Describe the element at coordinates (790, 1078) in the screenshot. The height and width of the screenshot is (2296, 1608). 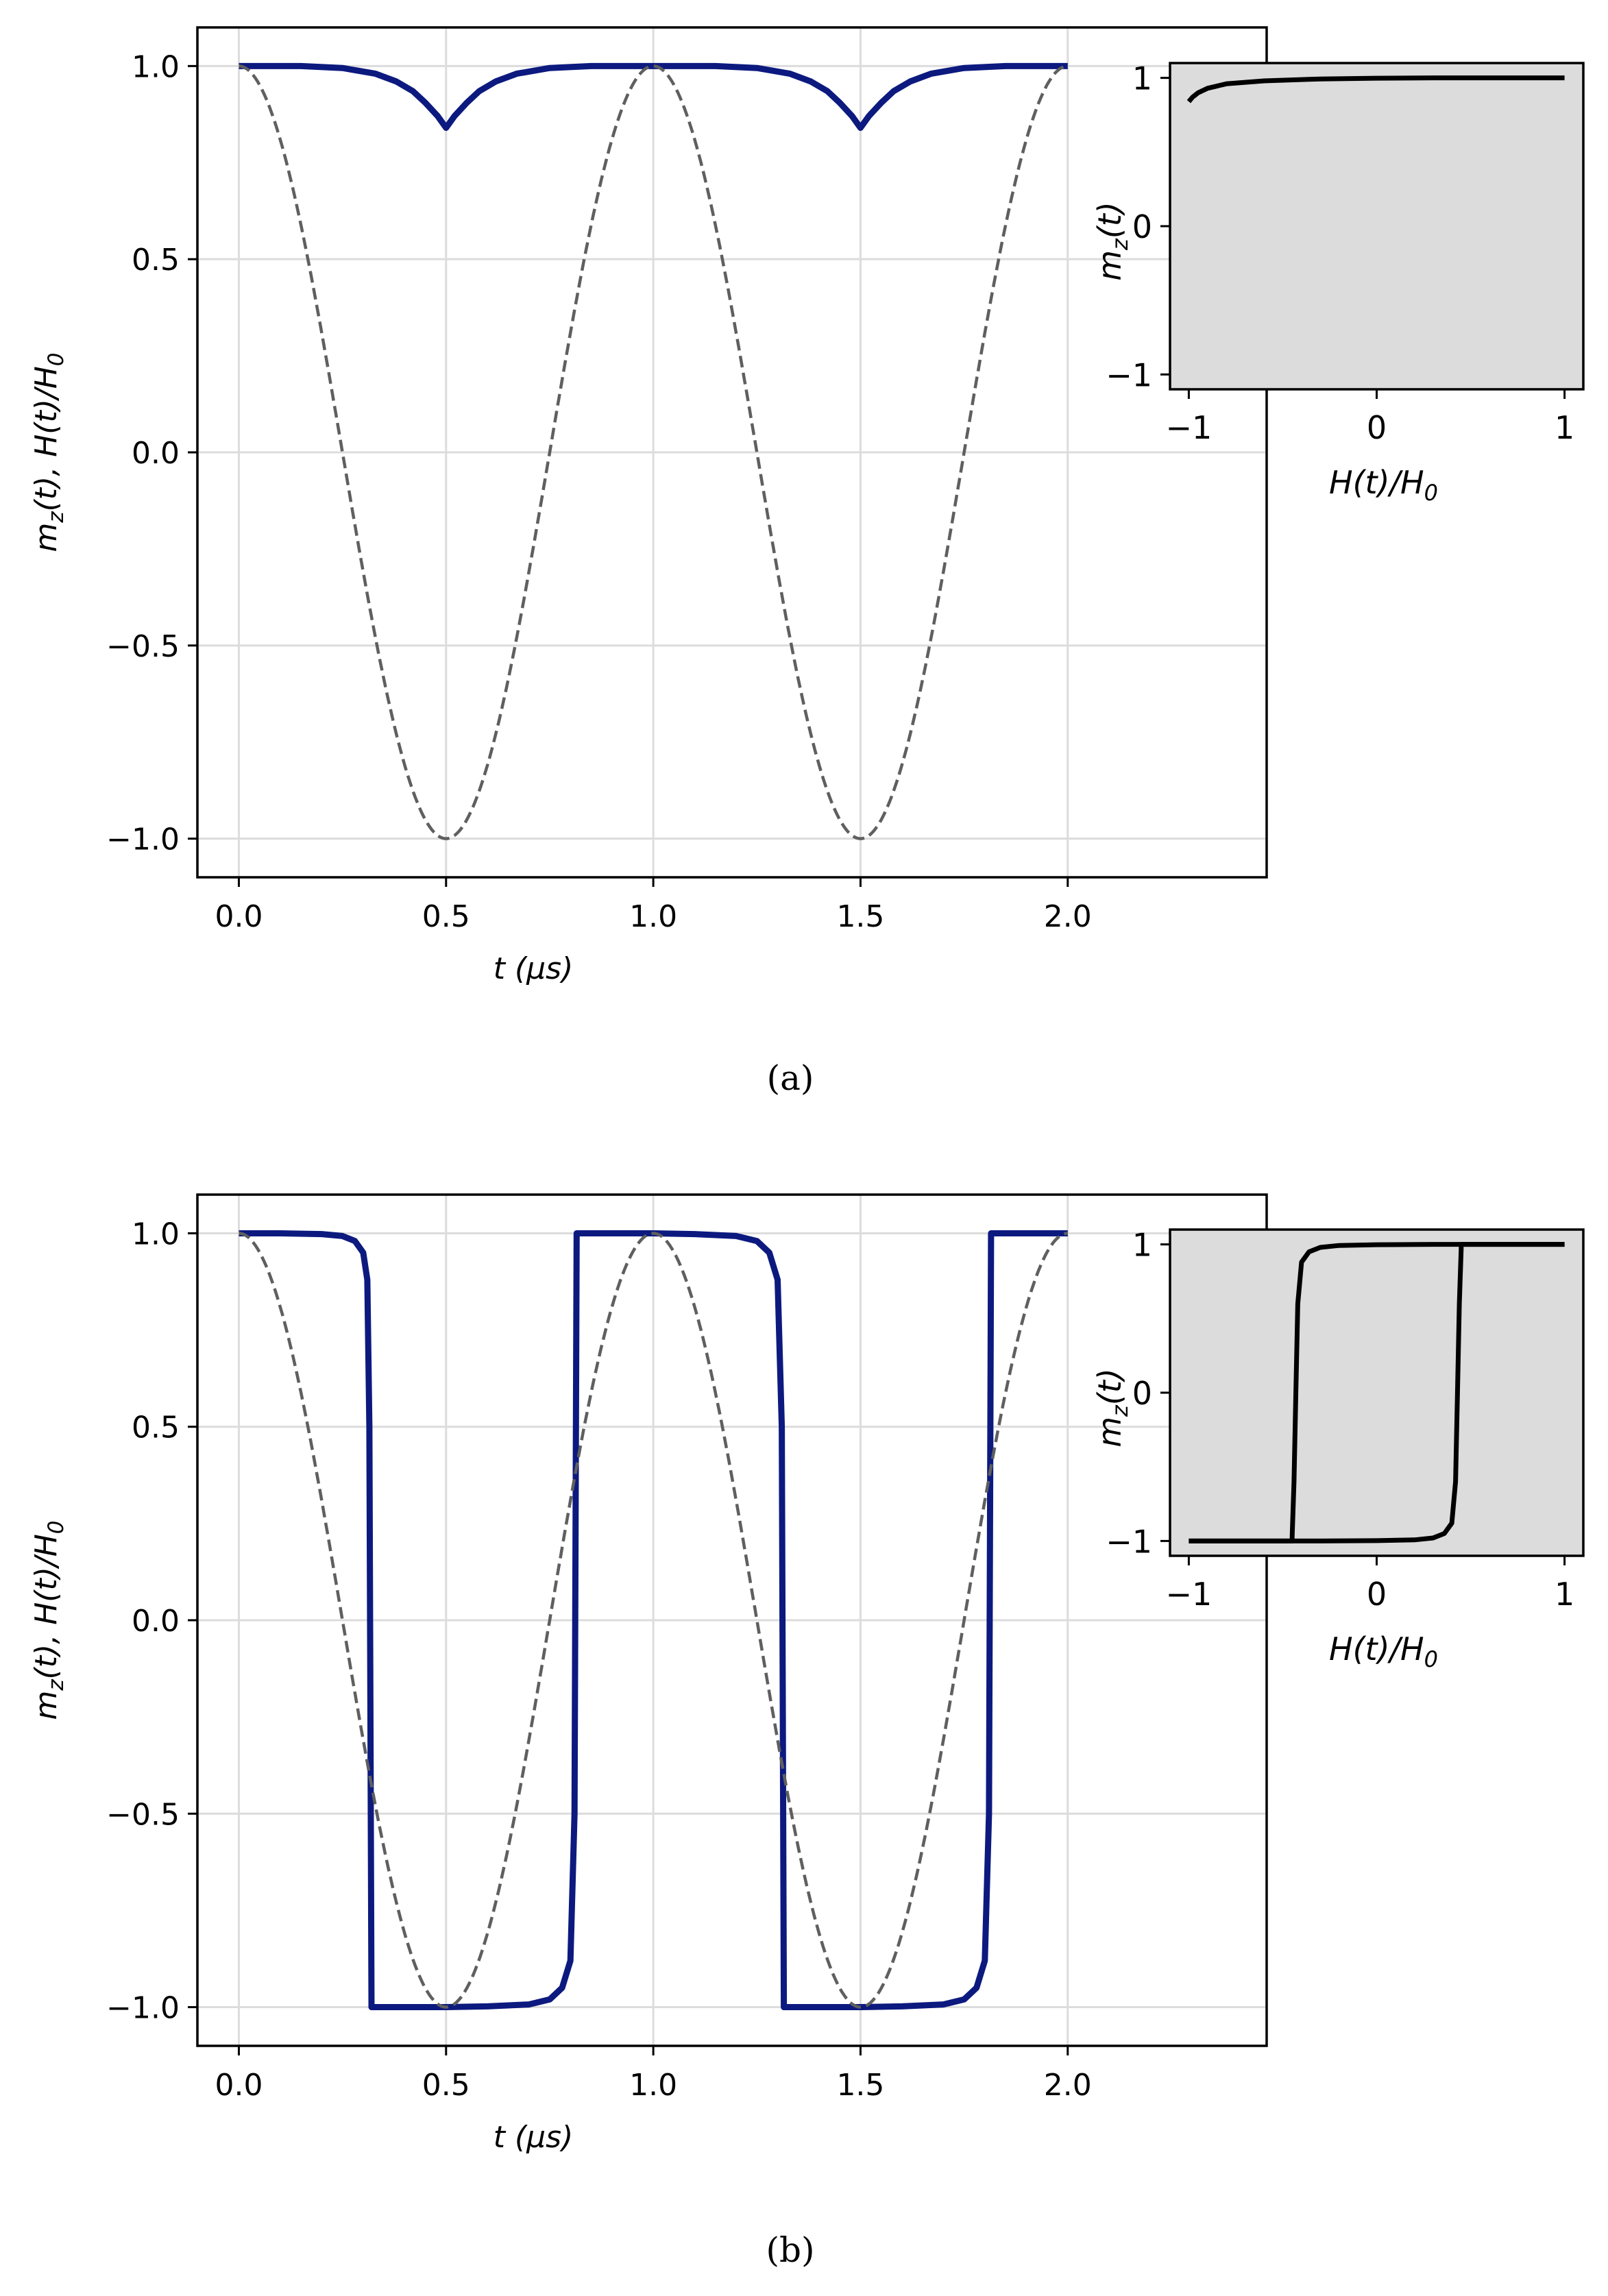
I see `panel-caption: (a)` at that location.